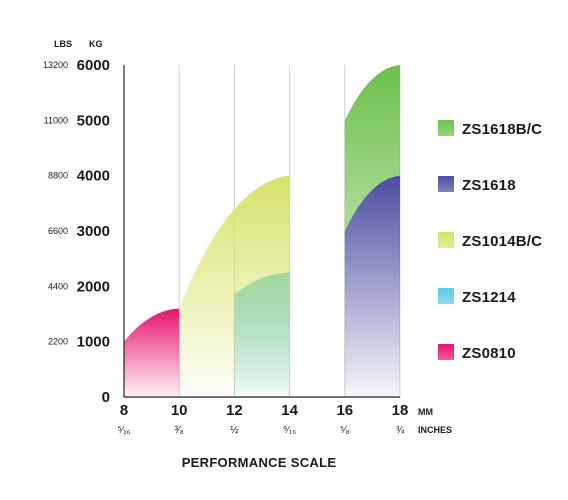  Describe the element at coordinates (152, 352) in the screenshot. I see `area-zs0810` at that location.